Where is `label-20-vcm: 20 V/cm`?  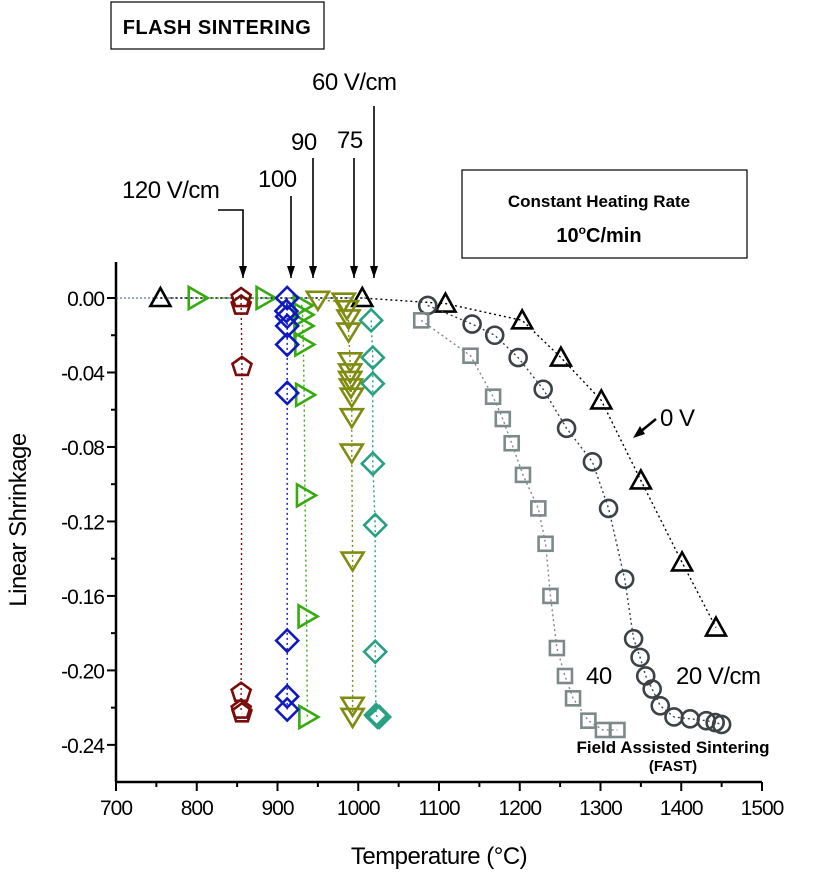
label-20-vcm: 20 V/cm is located at coordinates (718, 676).